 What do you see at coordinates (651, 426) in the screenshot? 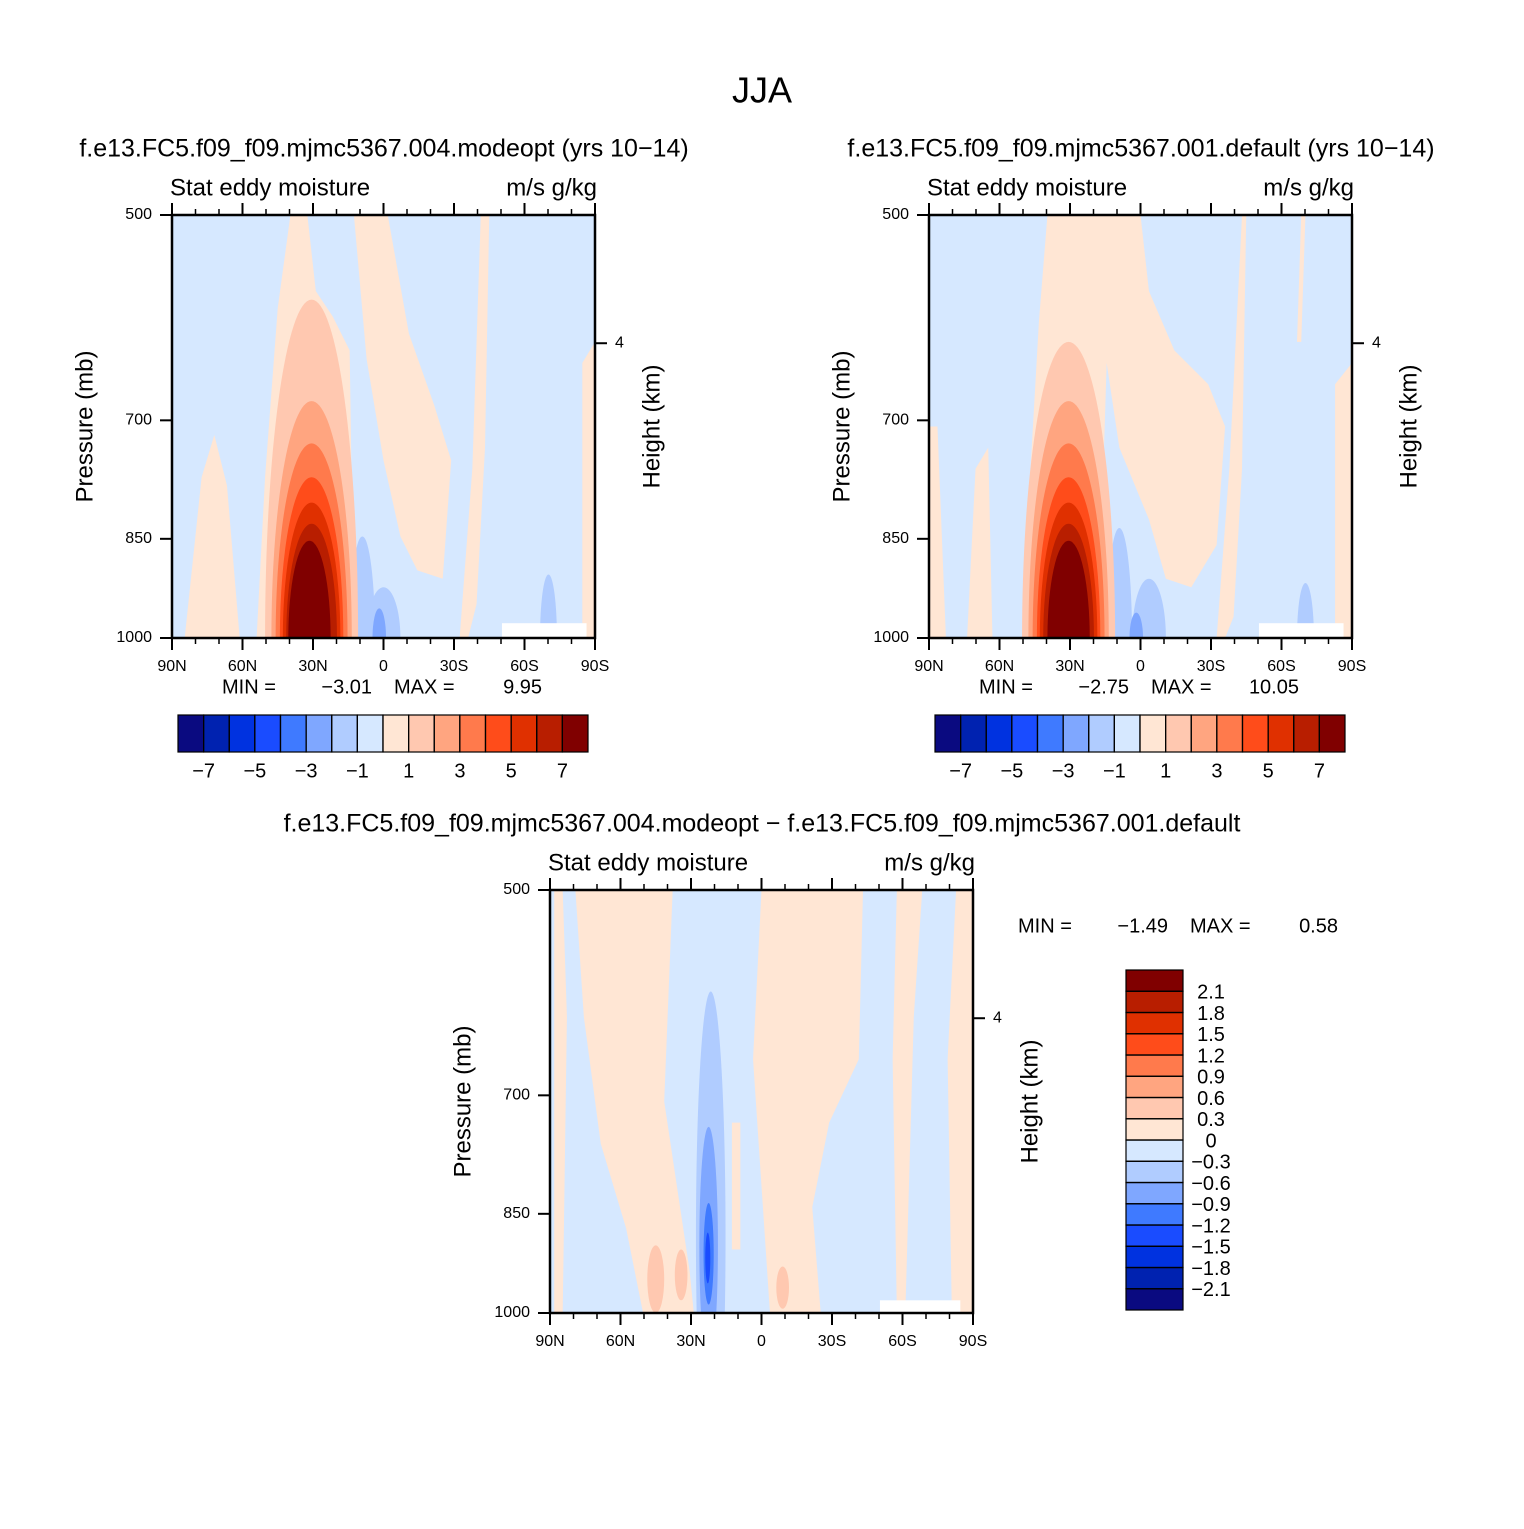
I see `y2-axis-label: Height (km)` at bounding box center [651, 426].